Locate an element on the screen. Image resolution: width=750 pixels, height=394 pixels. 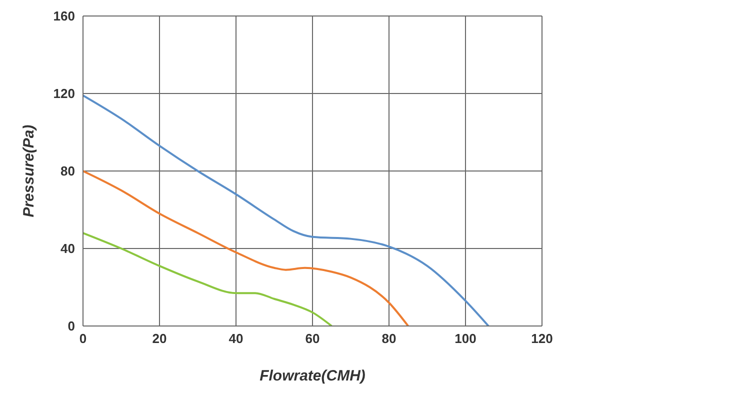
line-series is located at coordinates (208, 279).